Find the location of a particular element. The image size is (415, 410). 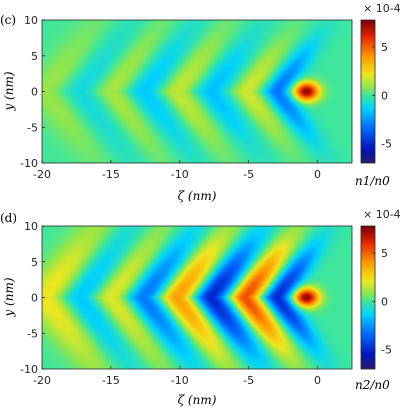

colorbar-ticks-d: 5 0 -5 is located at coordinates (382, 302).